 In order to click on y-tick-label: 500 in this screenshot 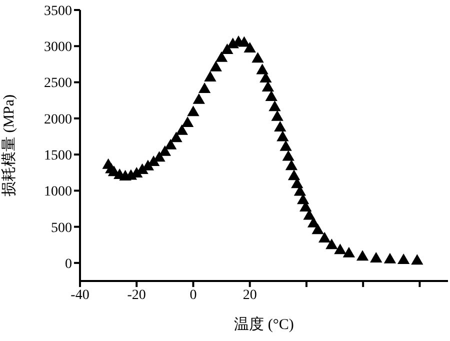, I will do `click(61, 228)`.